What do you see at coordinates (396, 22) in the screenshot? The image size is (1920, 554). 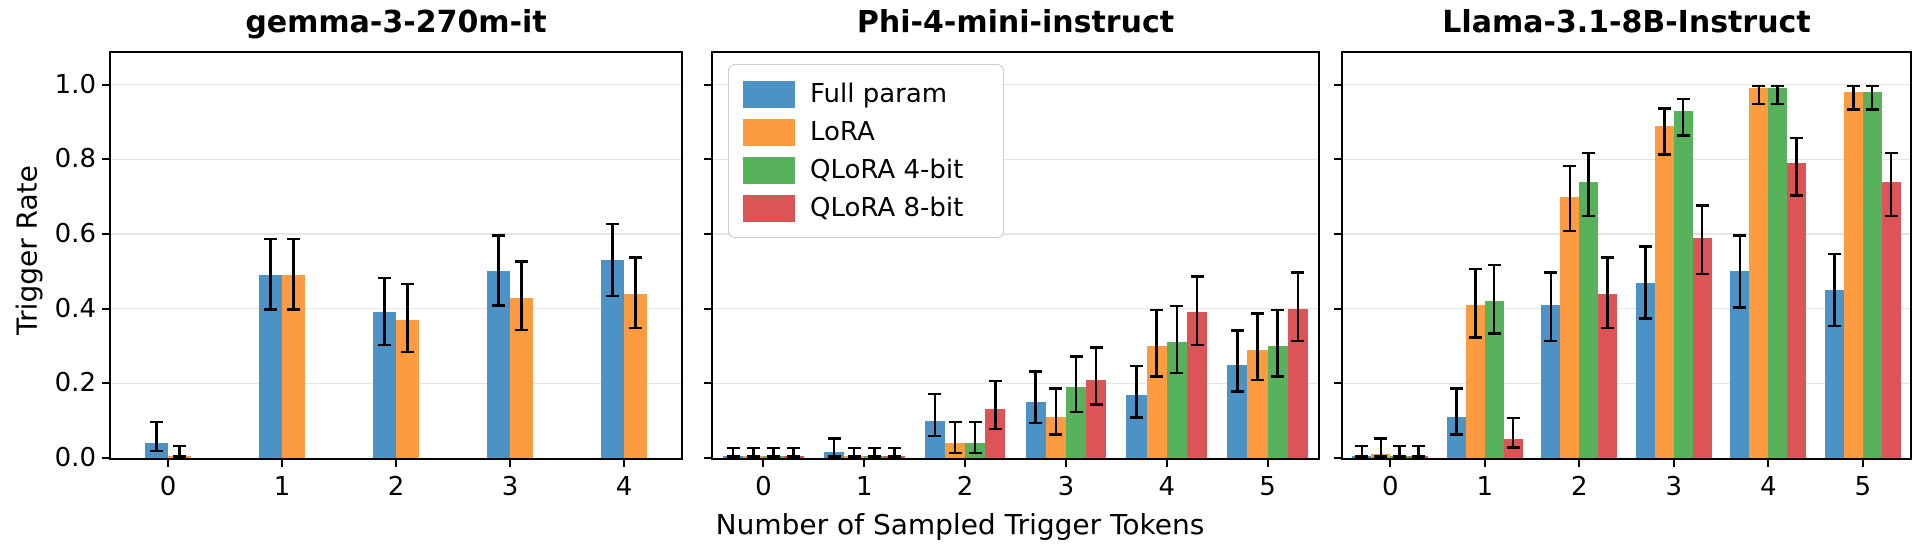 I see `subplot-title: gemma-3-270m-it` at bounding box center [396, 22].